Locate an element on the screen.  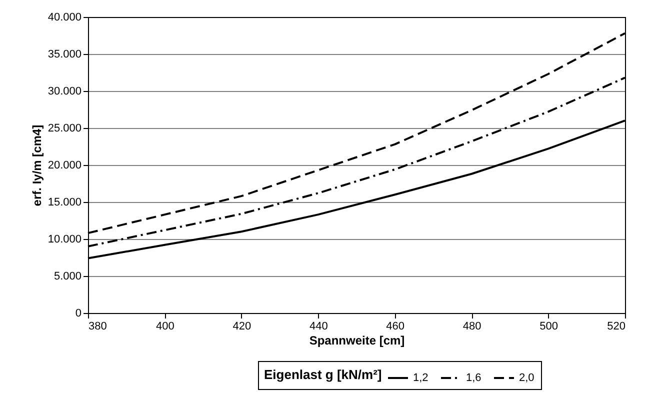
x-tick-label: 420 is located at coordinates (242, 326).